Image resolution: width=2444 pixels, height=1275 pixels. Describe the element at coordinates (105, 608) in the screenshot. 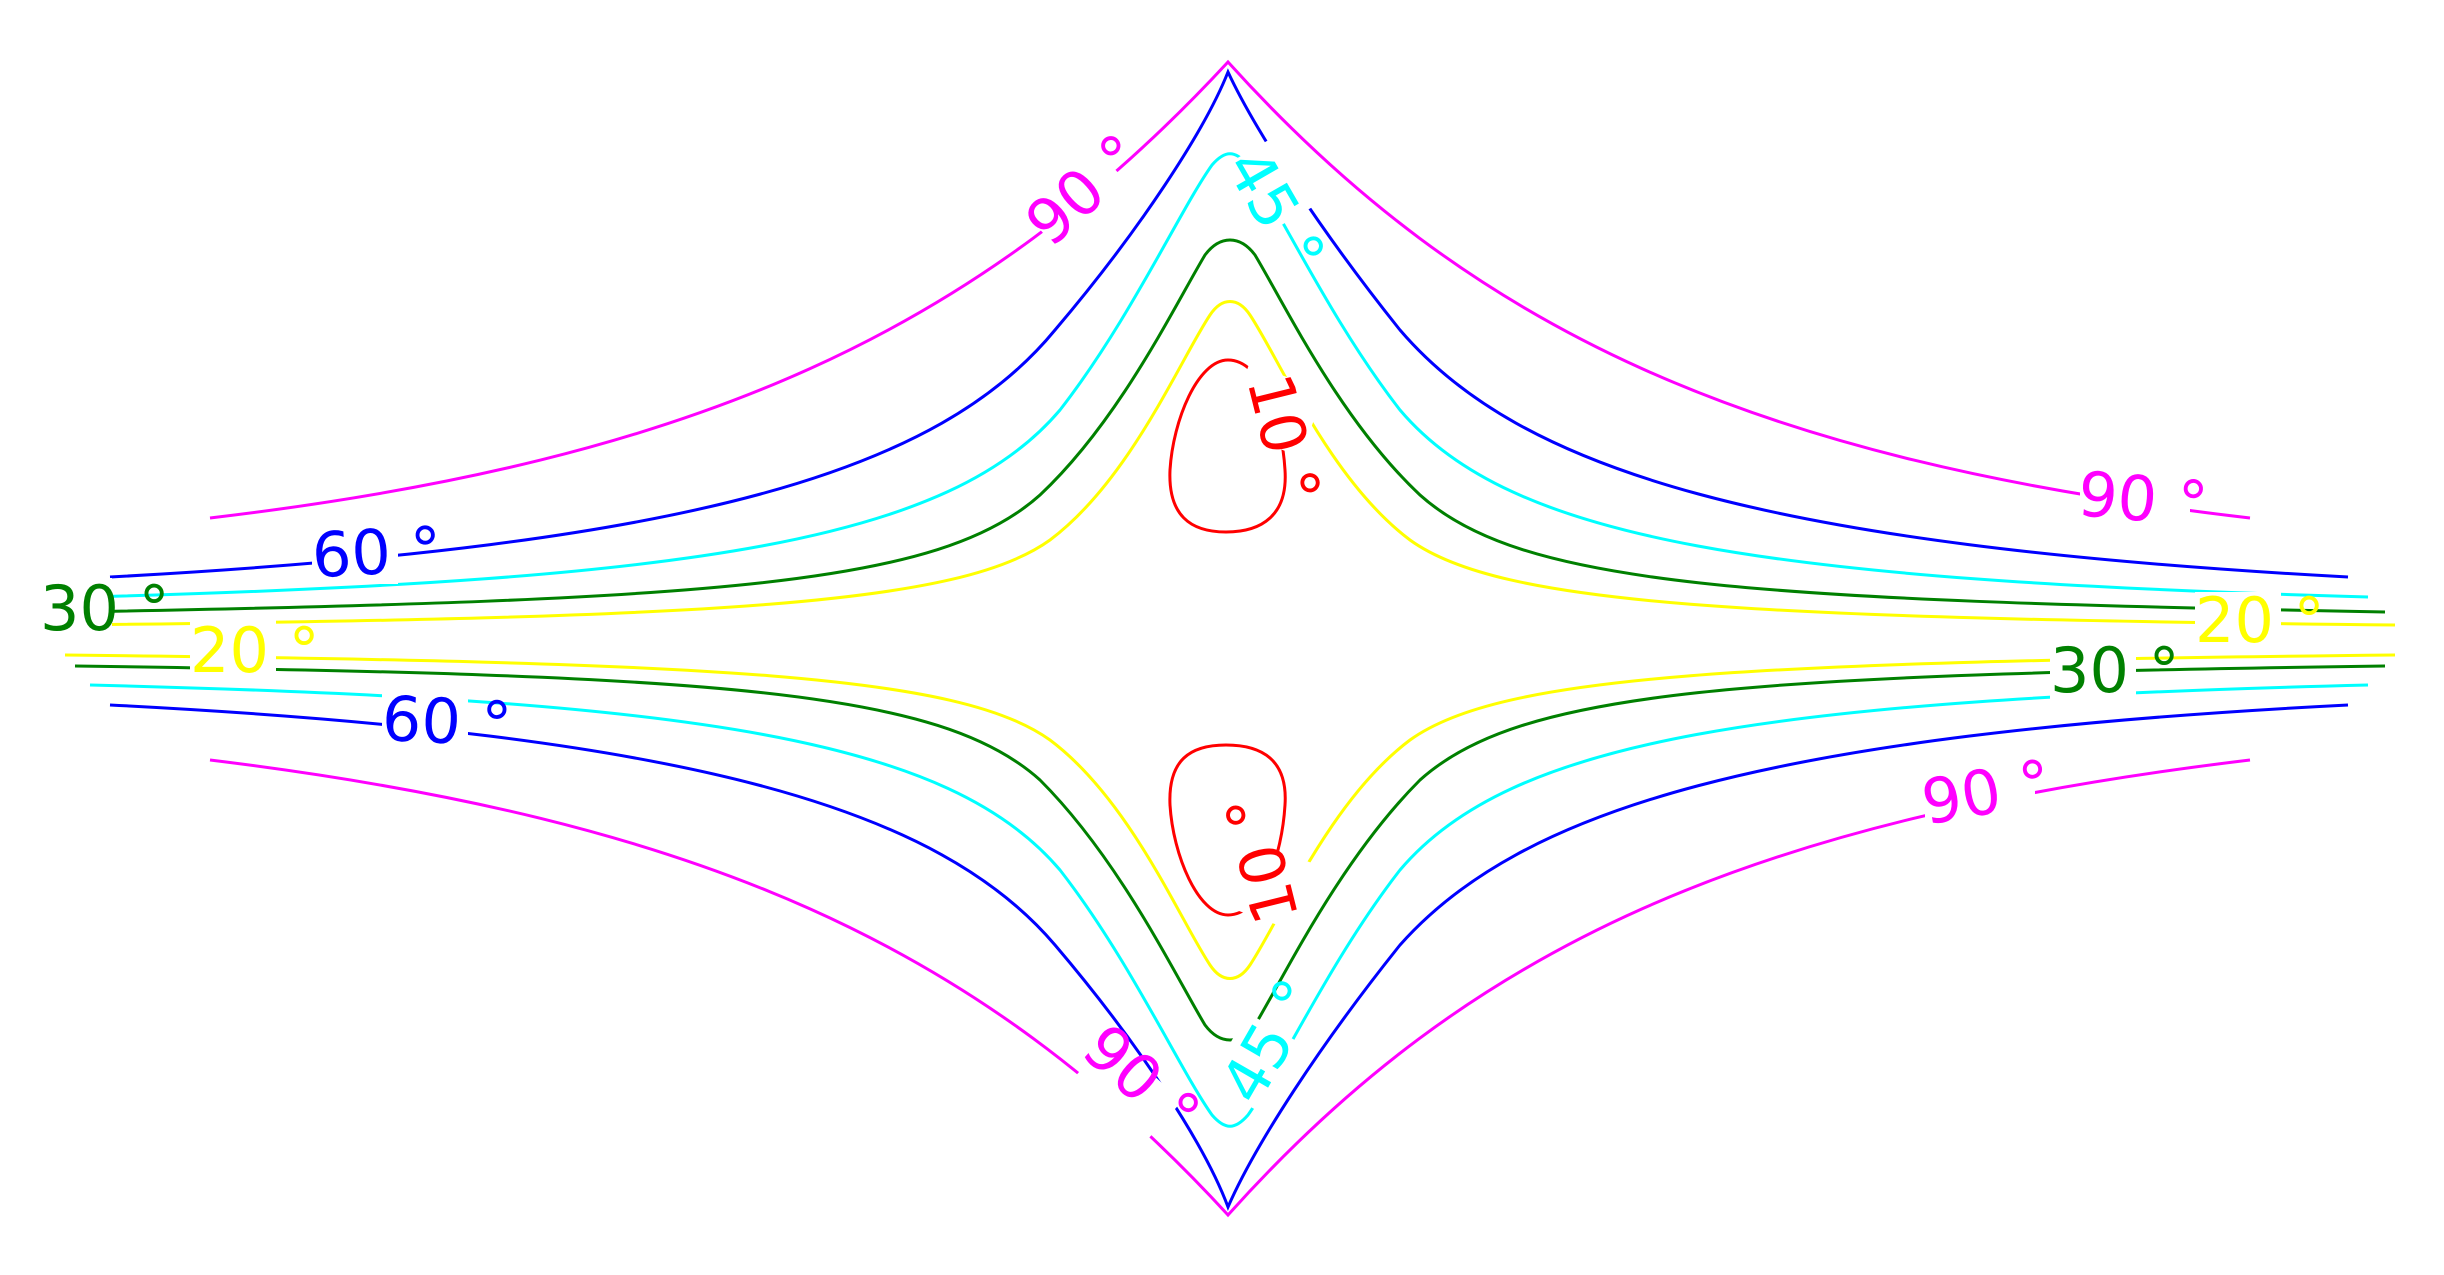

I see `label-30-left: 30 °` at that location.